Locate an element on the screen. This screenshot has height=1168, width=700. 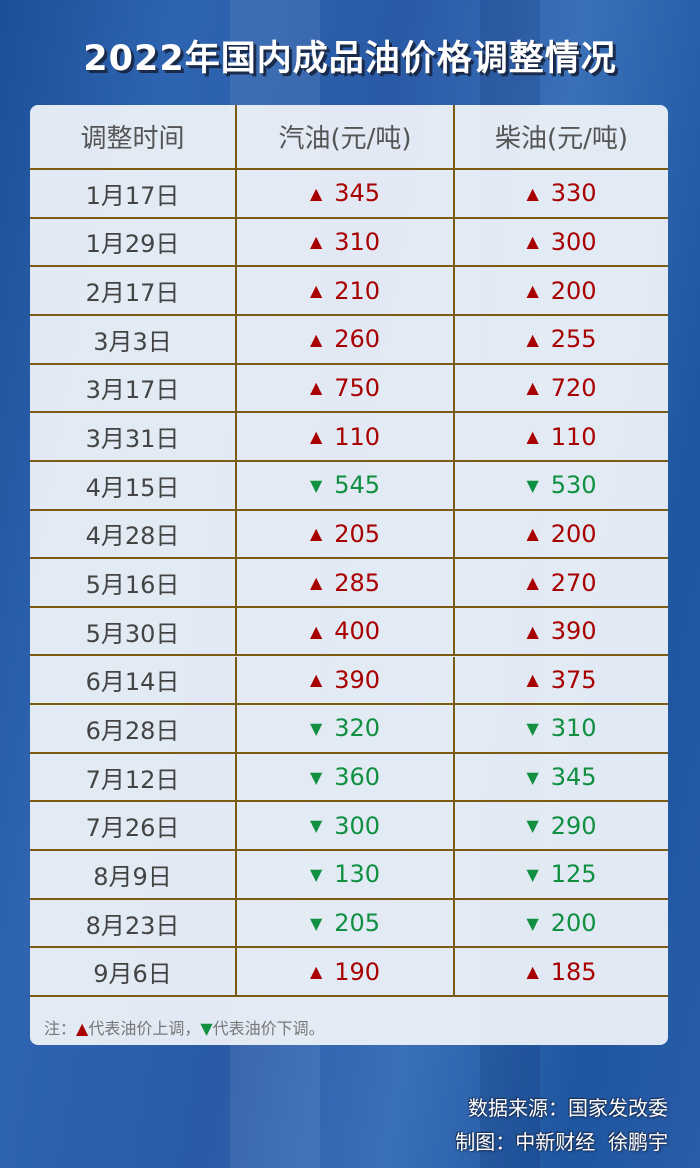
cell-diesel: ▲ 300 is located at coordinates (561, 242).